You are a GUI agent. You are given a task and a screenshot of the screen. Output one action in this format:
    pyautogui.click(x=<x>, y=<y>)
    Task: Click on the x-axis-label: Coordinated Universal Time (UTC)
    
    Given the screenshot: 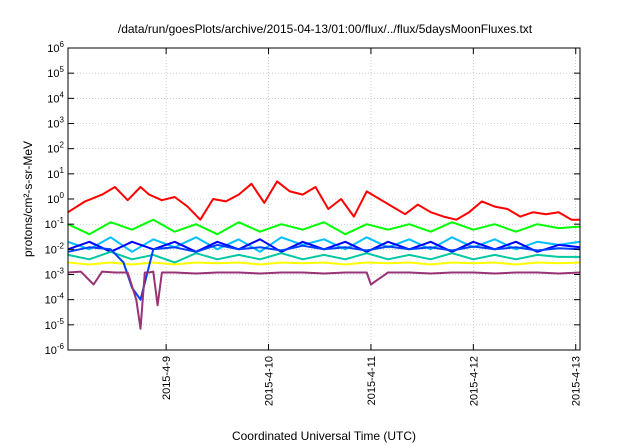 What is the action you would take?
    pyautogui.click(x=324, y=436)
    